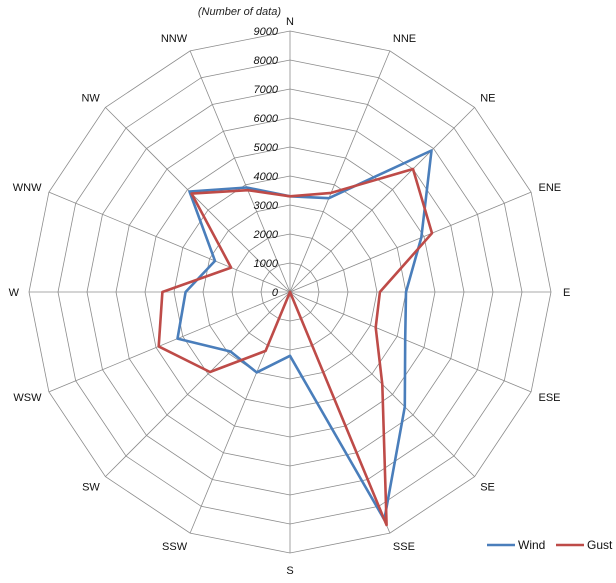 This screenshot has width=616, height=583. What do you see at coordinates (550, 398) in the screenshot?
I see `direction-label-ese: ESE` at bounding box center [550, 398].